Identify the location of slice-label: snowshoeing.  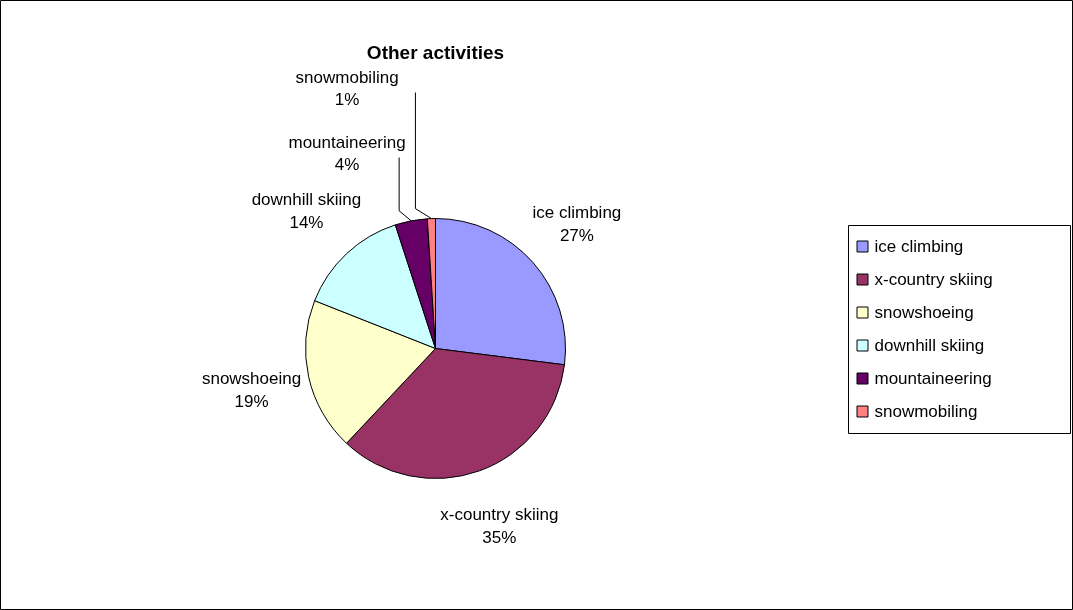
(251, 378).